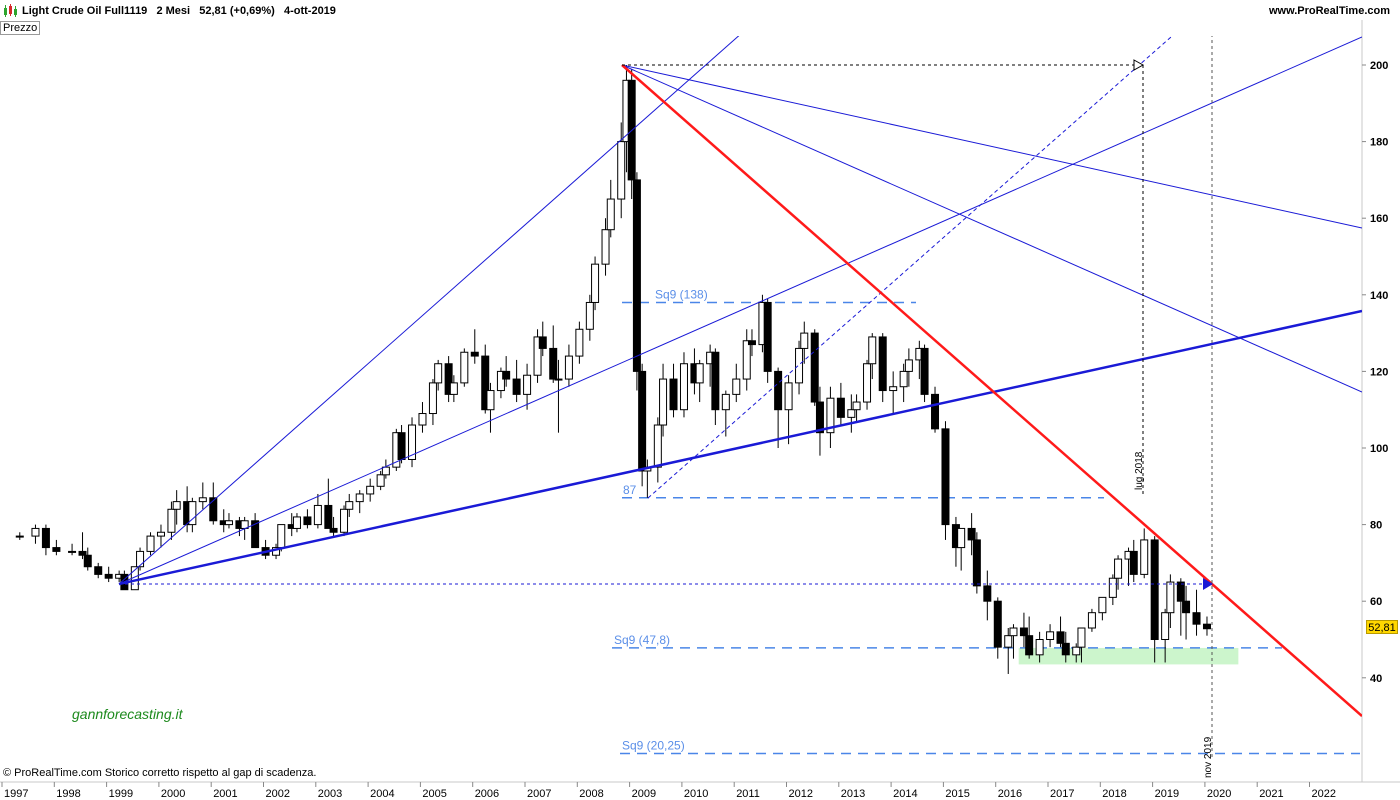 This screenshot has width=1400, height=800. I want to click on y-tick-label: 40, so click(1376, 679).